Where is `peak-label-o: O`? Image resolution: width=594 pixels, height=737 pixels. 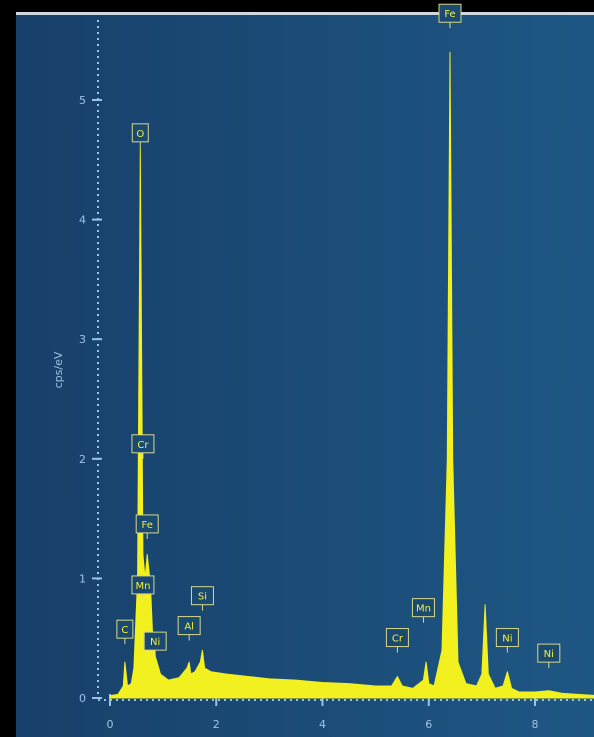 peak-label-o: O is located at coordinates (140, 135).